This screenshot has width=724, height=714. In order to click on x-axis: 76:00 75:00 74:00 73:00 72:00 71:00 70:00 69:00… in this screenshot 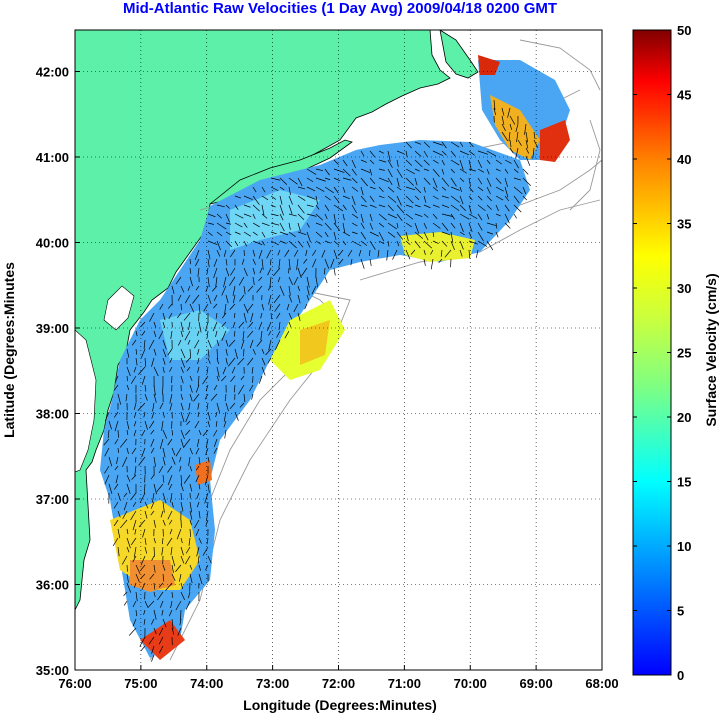, I will do `click(338, 678)`.